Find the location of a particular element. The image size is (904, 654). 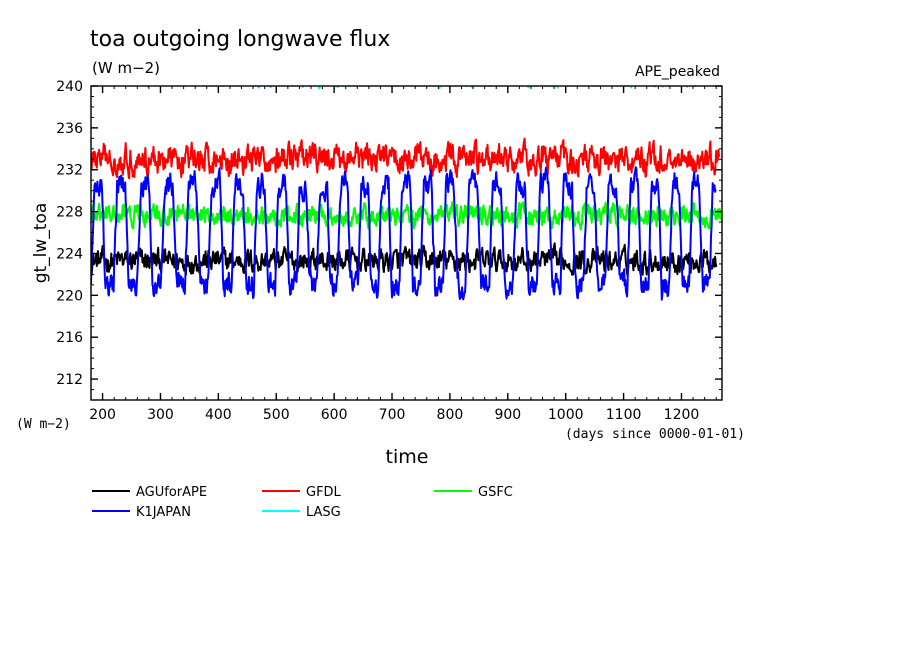

x-tick-label: 1000 is located at coordinates (566, 415).